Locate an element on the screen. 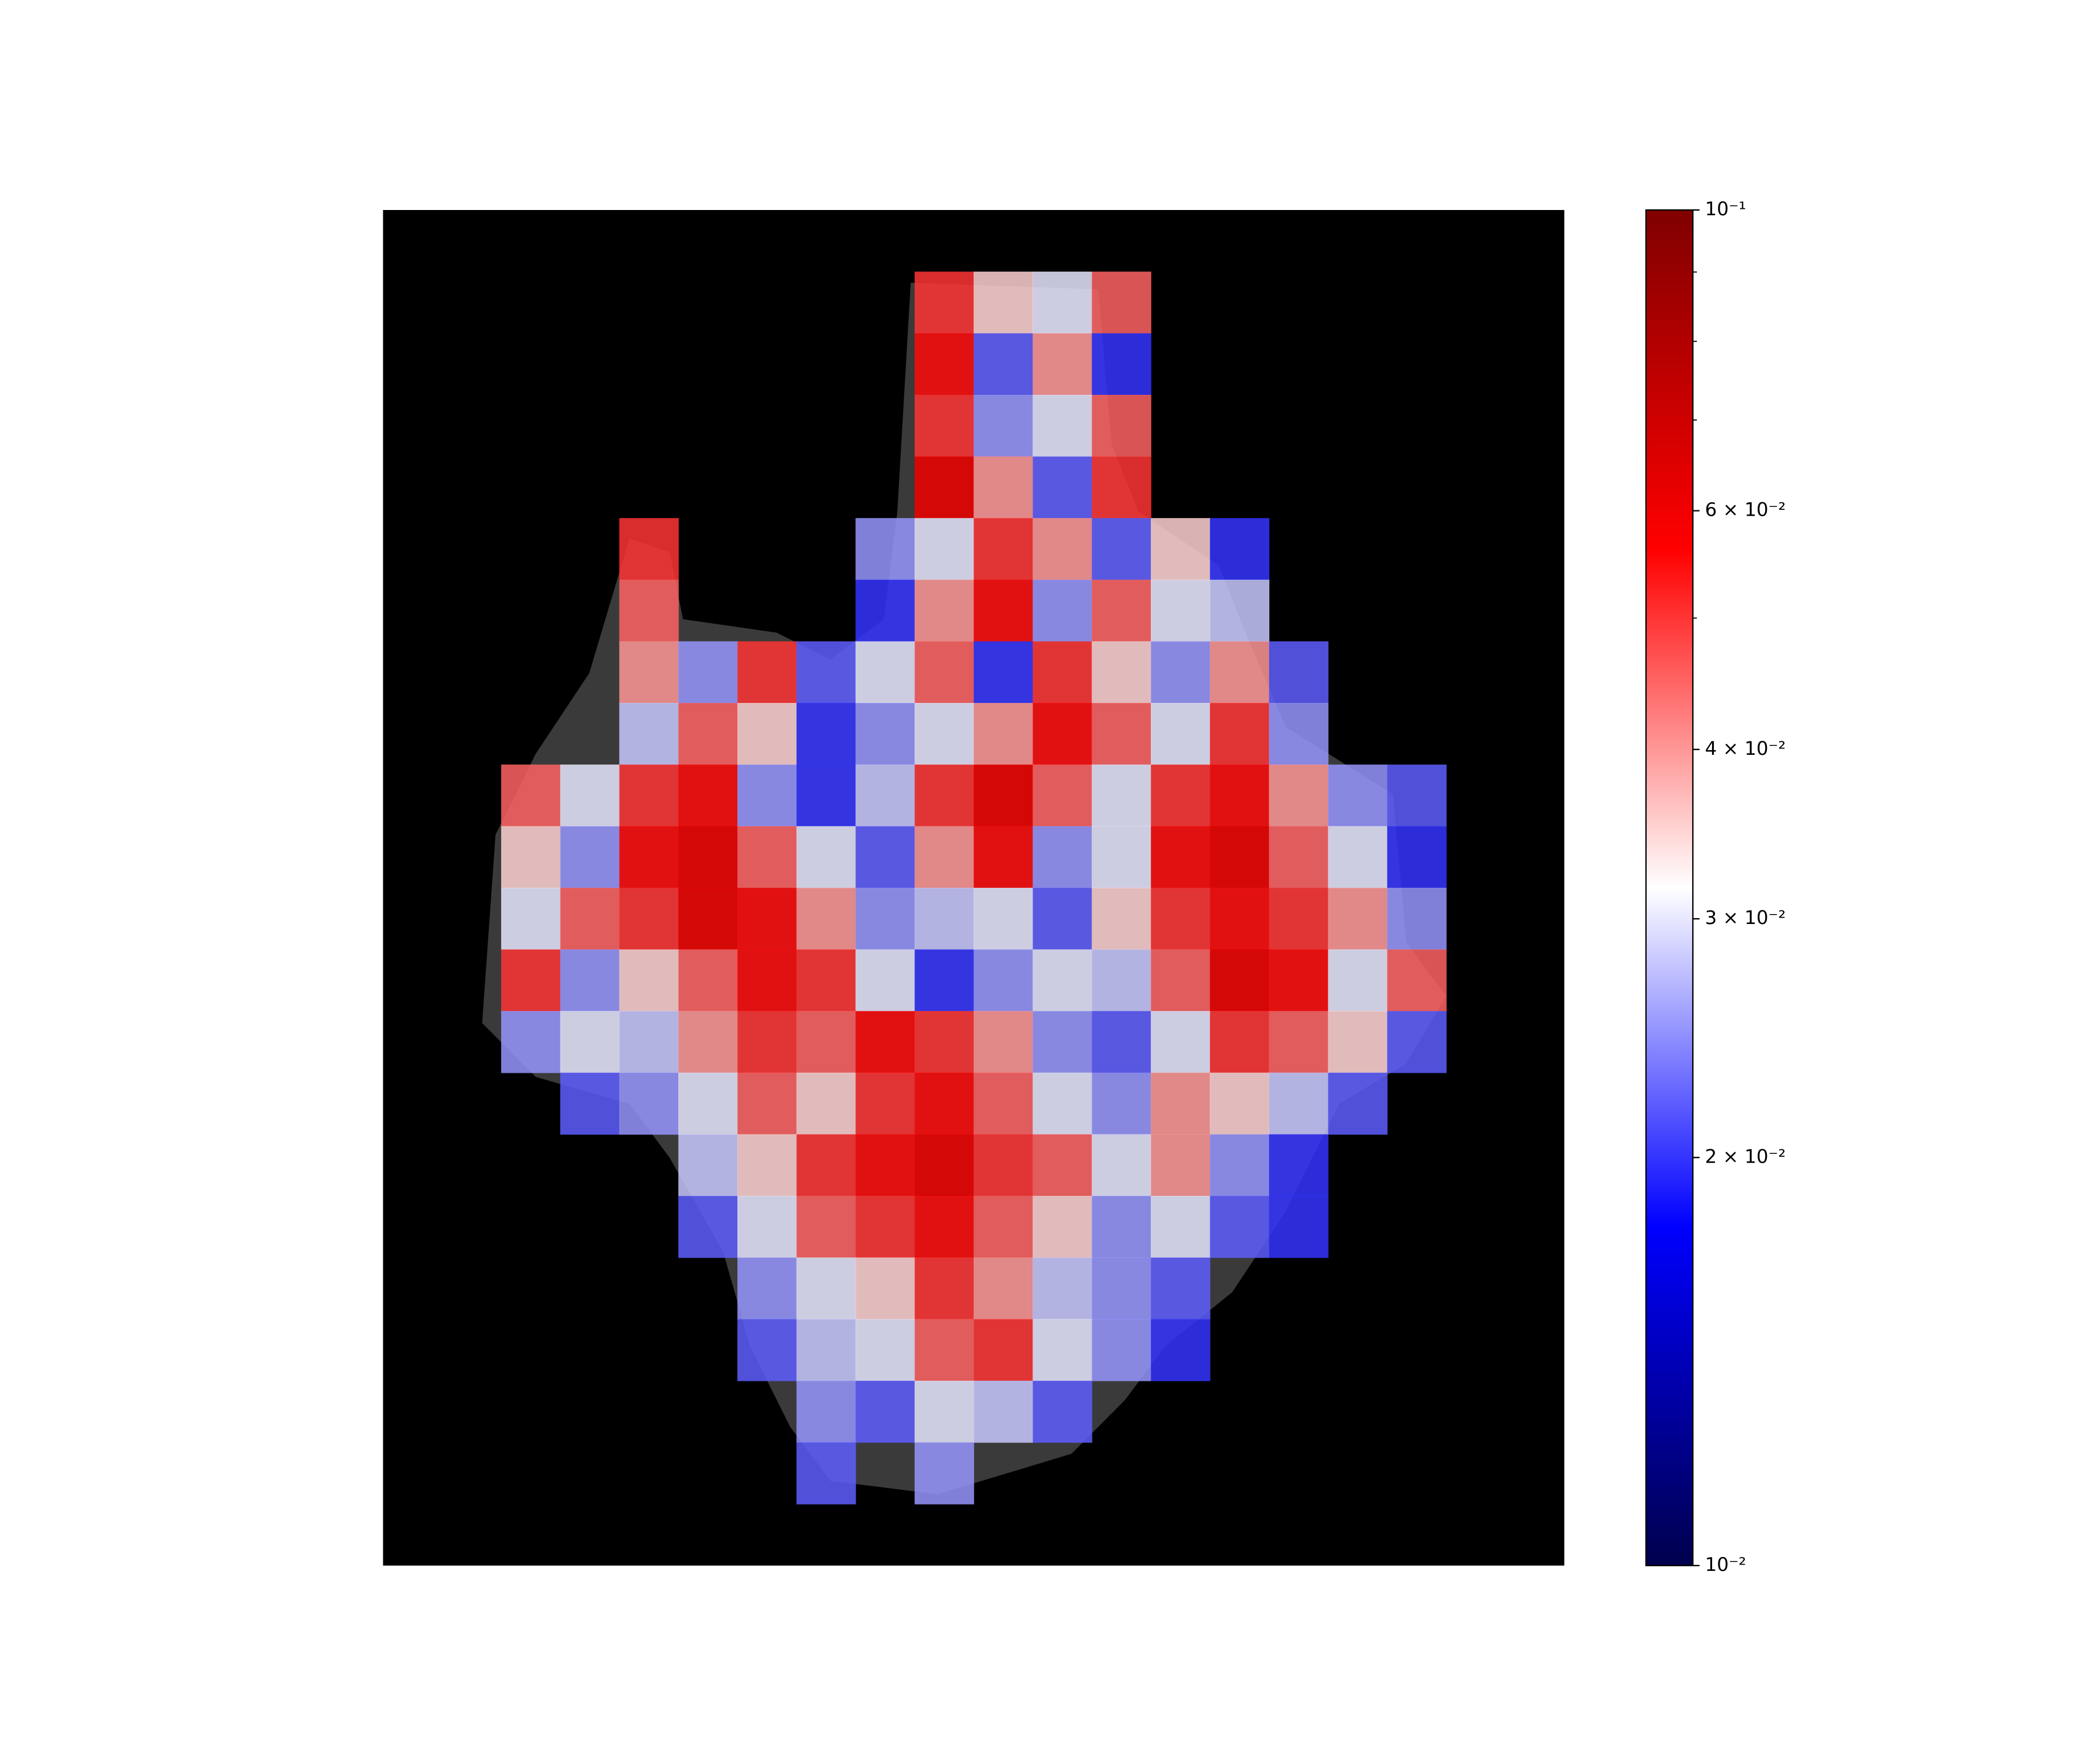  colorbar-tick-label: 2 × 10⁻² is located at coordinates (1745, 1156).